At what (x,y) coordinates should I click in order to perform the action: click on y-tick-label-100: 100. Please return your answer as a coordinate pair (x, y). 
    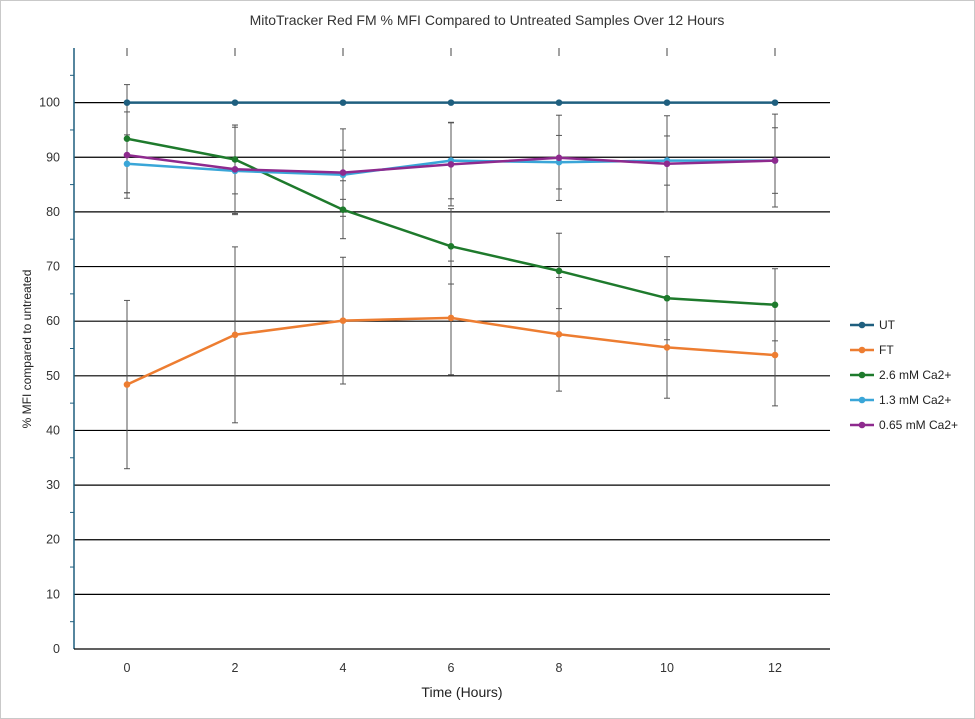
    Looking at the image, I should click on (49, 103).